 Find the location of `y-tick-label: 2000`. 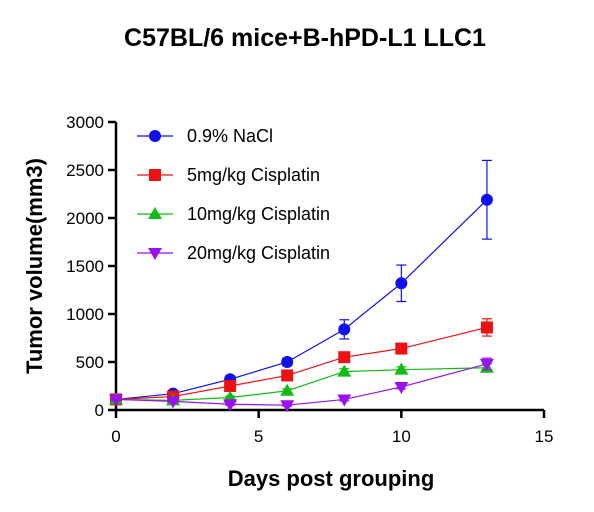

y-tick-label: 2000 is located at coordinates (85, 218).